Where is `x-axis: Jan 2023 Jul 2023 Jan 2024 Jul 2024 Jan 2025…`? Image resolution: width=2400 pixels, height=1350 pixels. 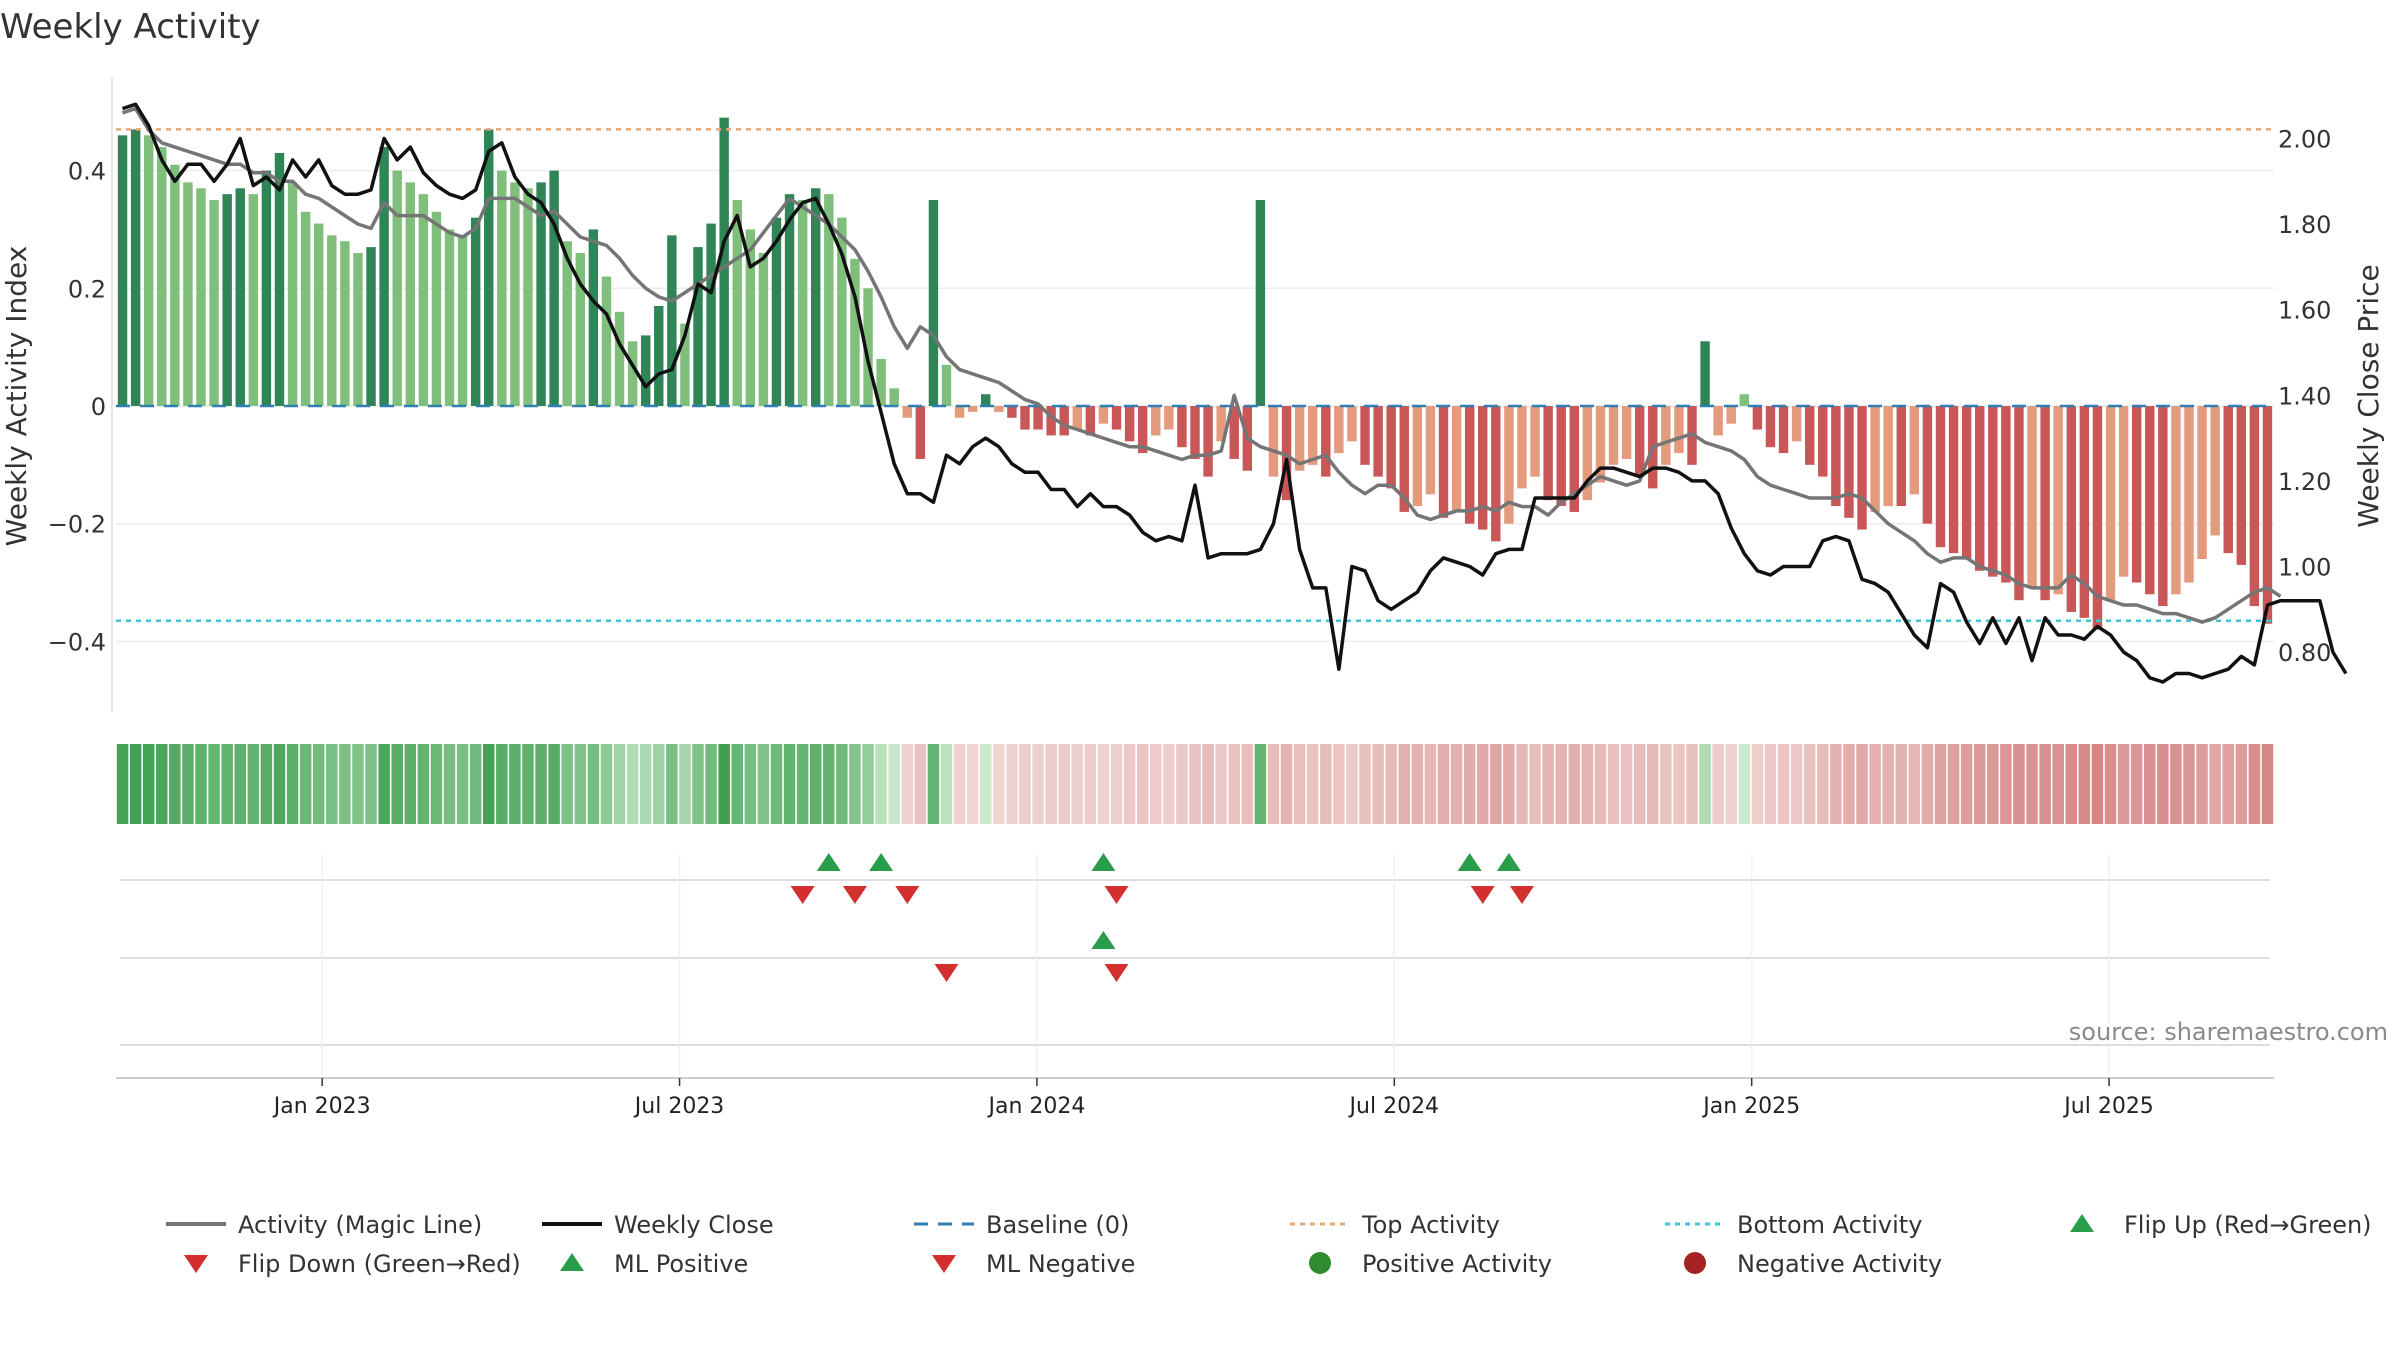 x-axis: Jan 2023 Jul 2023 Jan 2024 Jul 2024 Jan 2025… is located at coordinates (1195, 1098).